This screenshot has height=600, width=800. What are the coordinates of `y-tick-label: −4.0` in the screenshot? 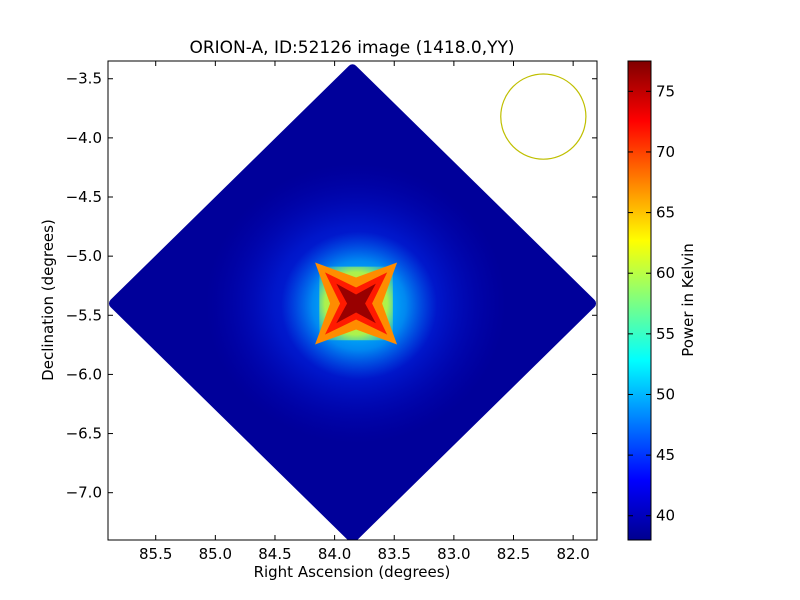 It's located at (84, 138).